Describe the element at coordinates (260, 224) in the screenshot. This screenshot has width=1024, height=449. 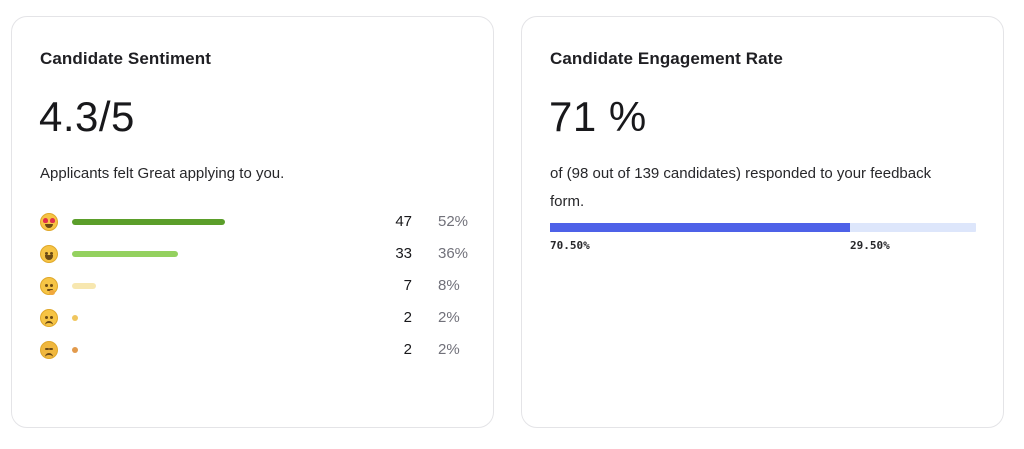
I see `rating-row-5: 47 52%` at that location.